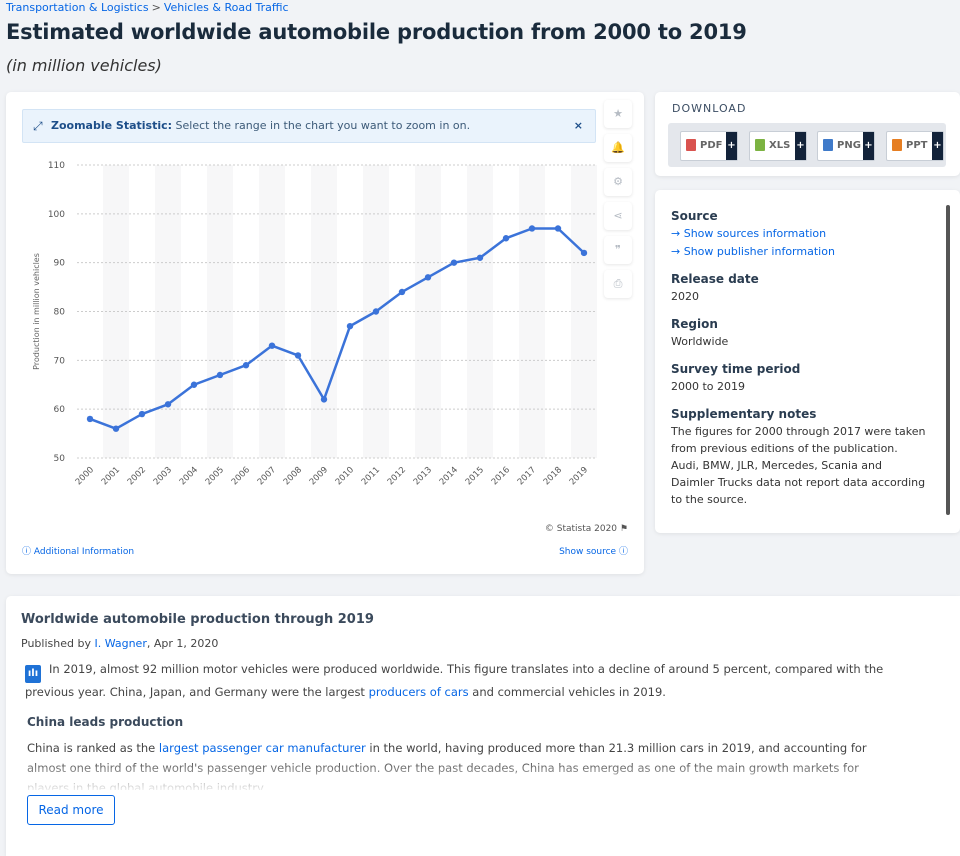 This screenshot has height=856, width=960. Describe the element at coordinates (685, 296) in the screenshot. I see `release-date: 2020` at that location.